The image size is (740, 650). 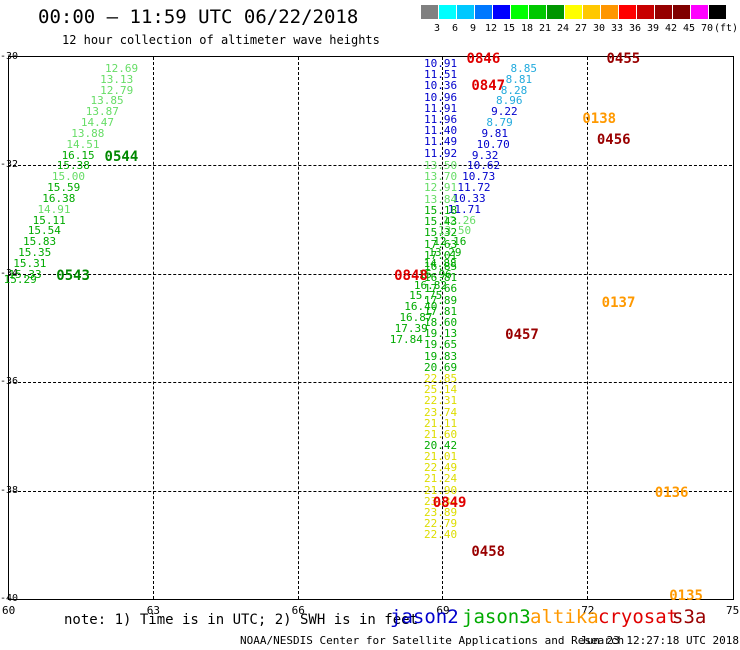 I want to click on swh-value: 15.75, so click(x=426, y=296).